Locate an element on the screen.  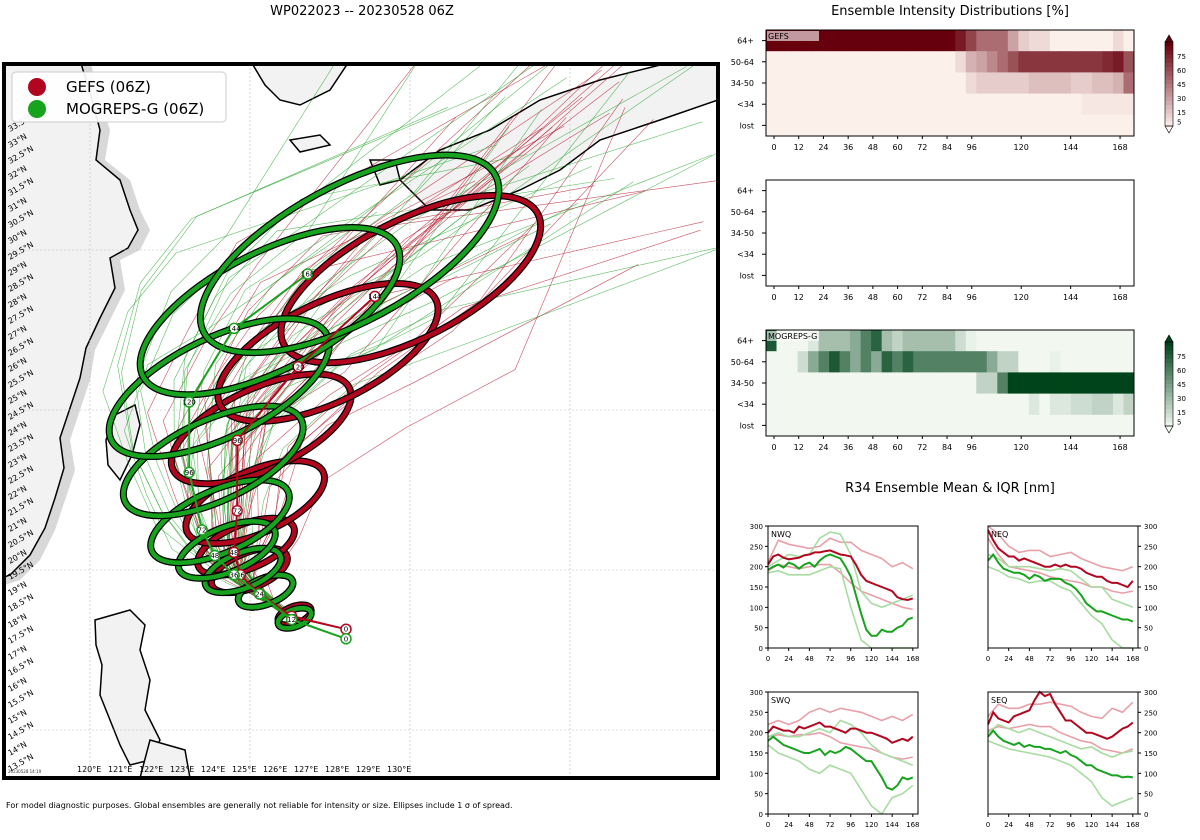
heat-col-label: 60 is located at coordinates (898, 147).